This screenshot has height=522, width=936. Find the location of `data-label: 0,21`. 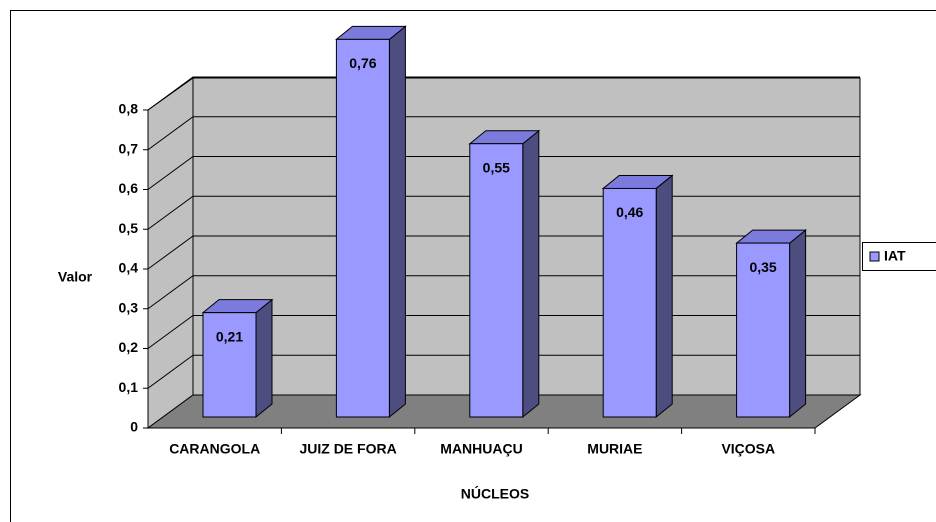

data-label: 0,21 is located at coordinates (229, 336).